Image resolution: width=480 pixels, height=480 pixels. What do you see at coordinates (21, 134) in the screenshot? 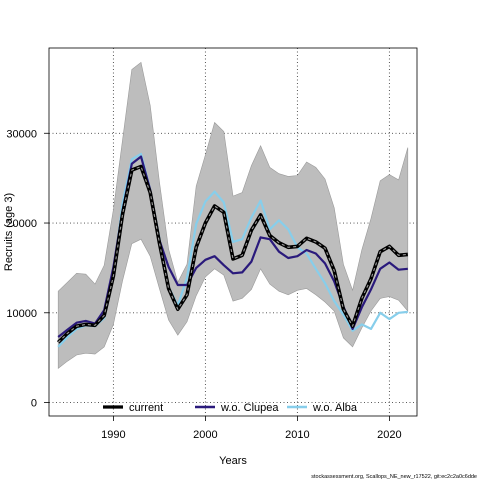
I see `y-tick-label: 30000` at bounding box center [21, 134].